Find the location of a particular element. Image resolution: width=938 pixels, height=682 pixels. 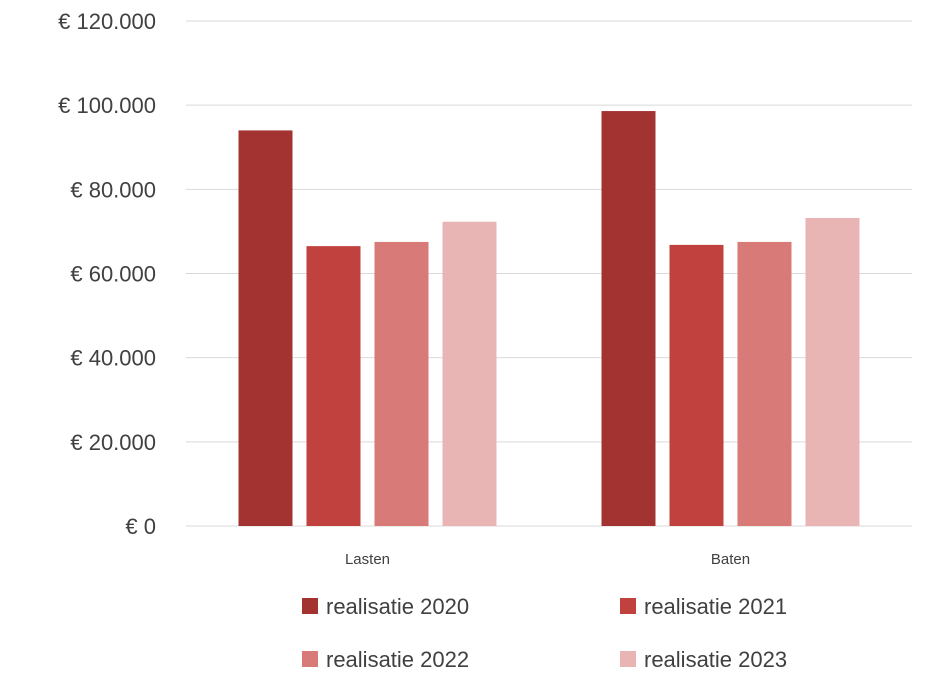

y-tick-label: € 20.000 is located at coordinates (113, 442).